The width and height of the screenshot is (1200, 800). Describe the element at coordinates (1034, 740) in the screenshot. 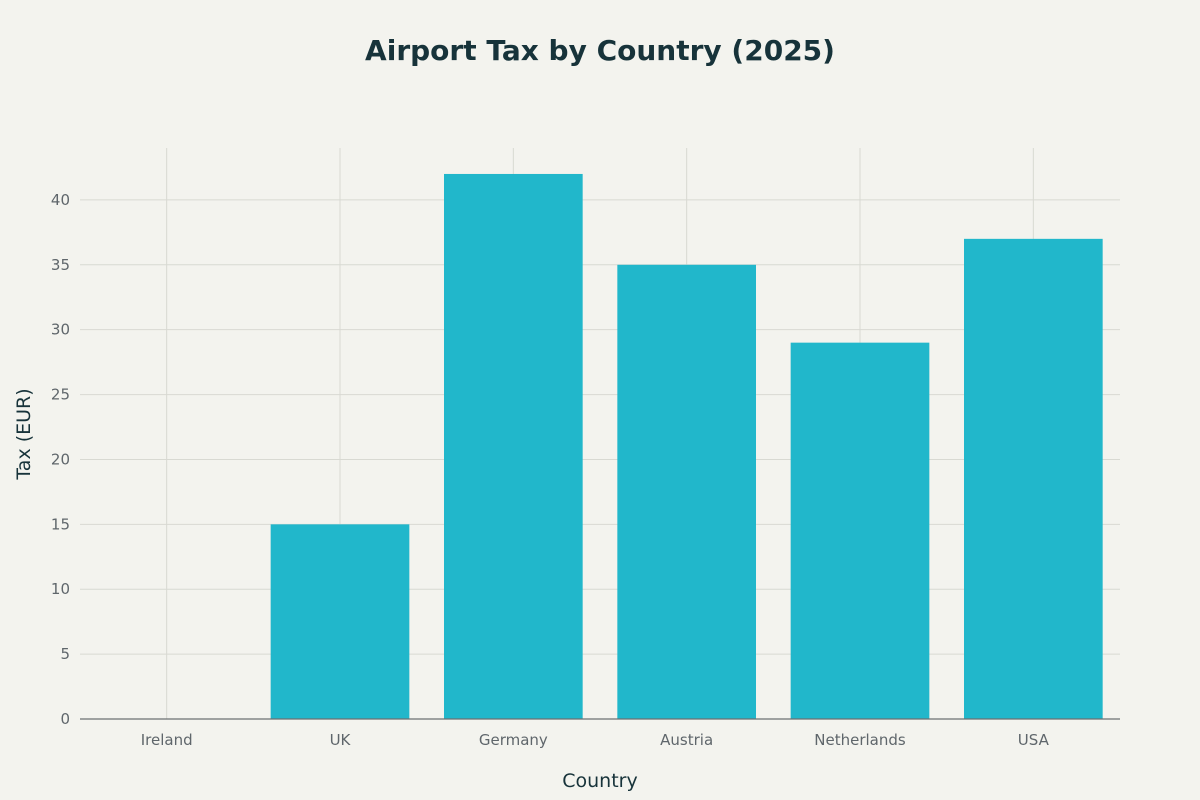

I see `x-tick-label-usa: USA` at that location.